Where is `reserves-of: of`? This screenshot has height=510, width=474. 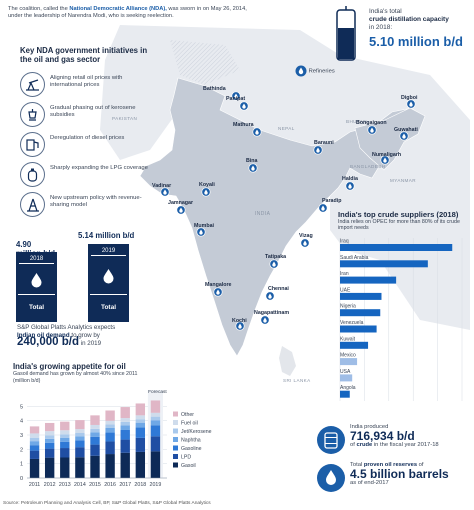
reserves-of: of is located at coordinates (421, 465).